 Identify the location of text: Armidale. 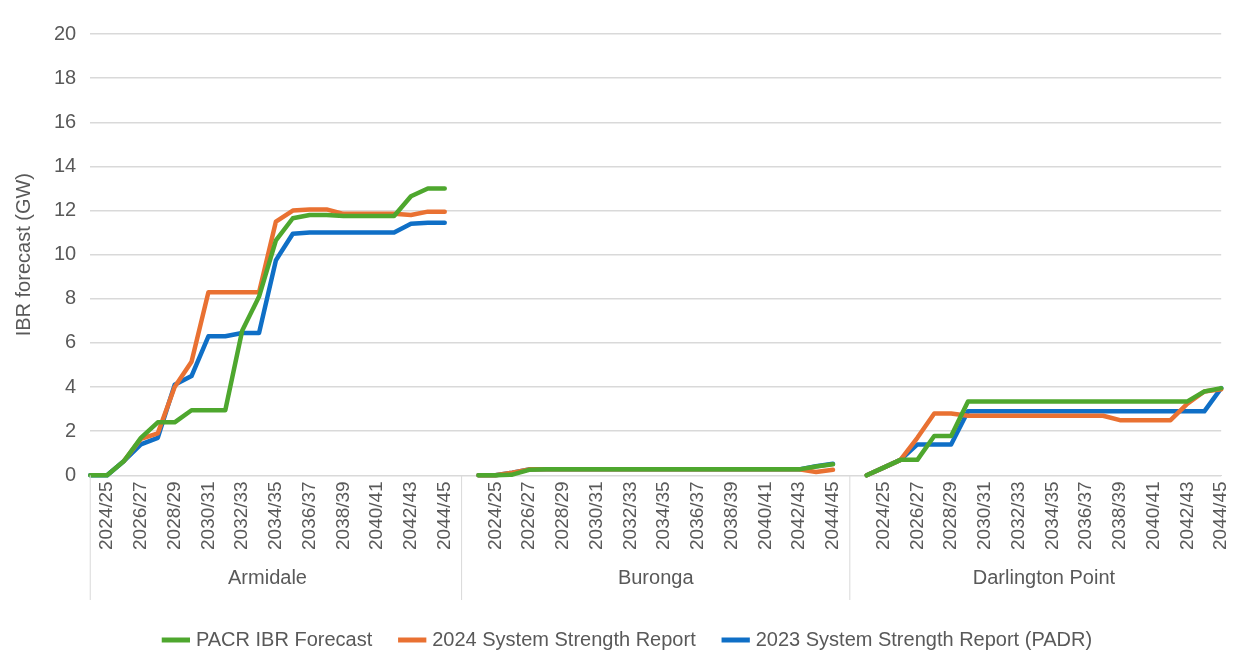
(267, 576).